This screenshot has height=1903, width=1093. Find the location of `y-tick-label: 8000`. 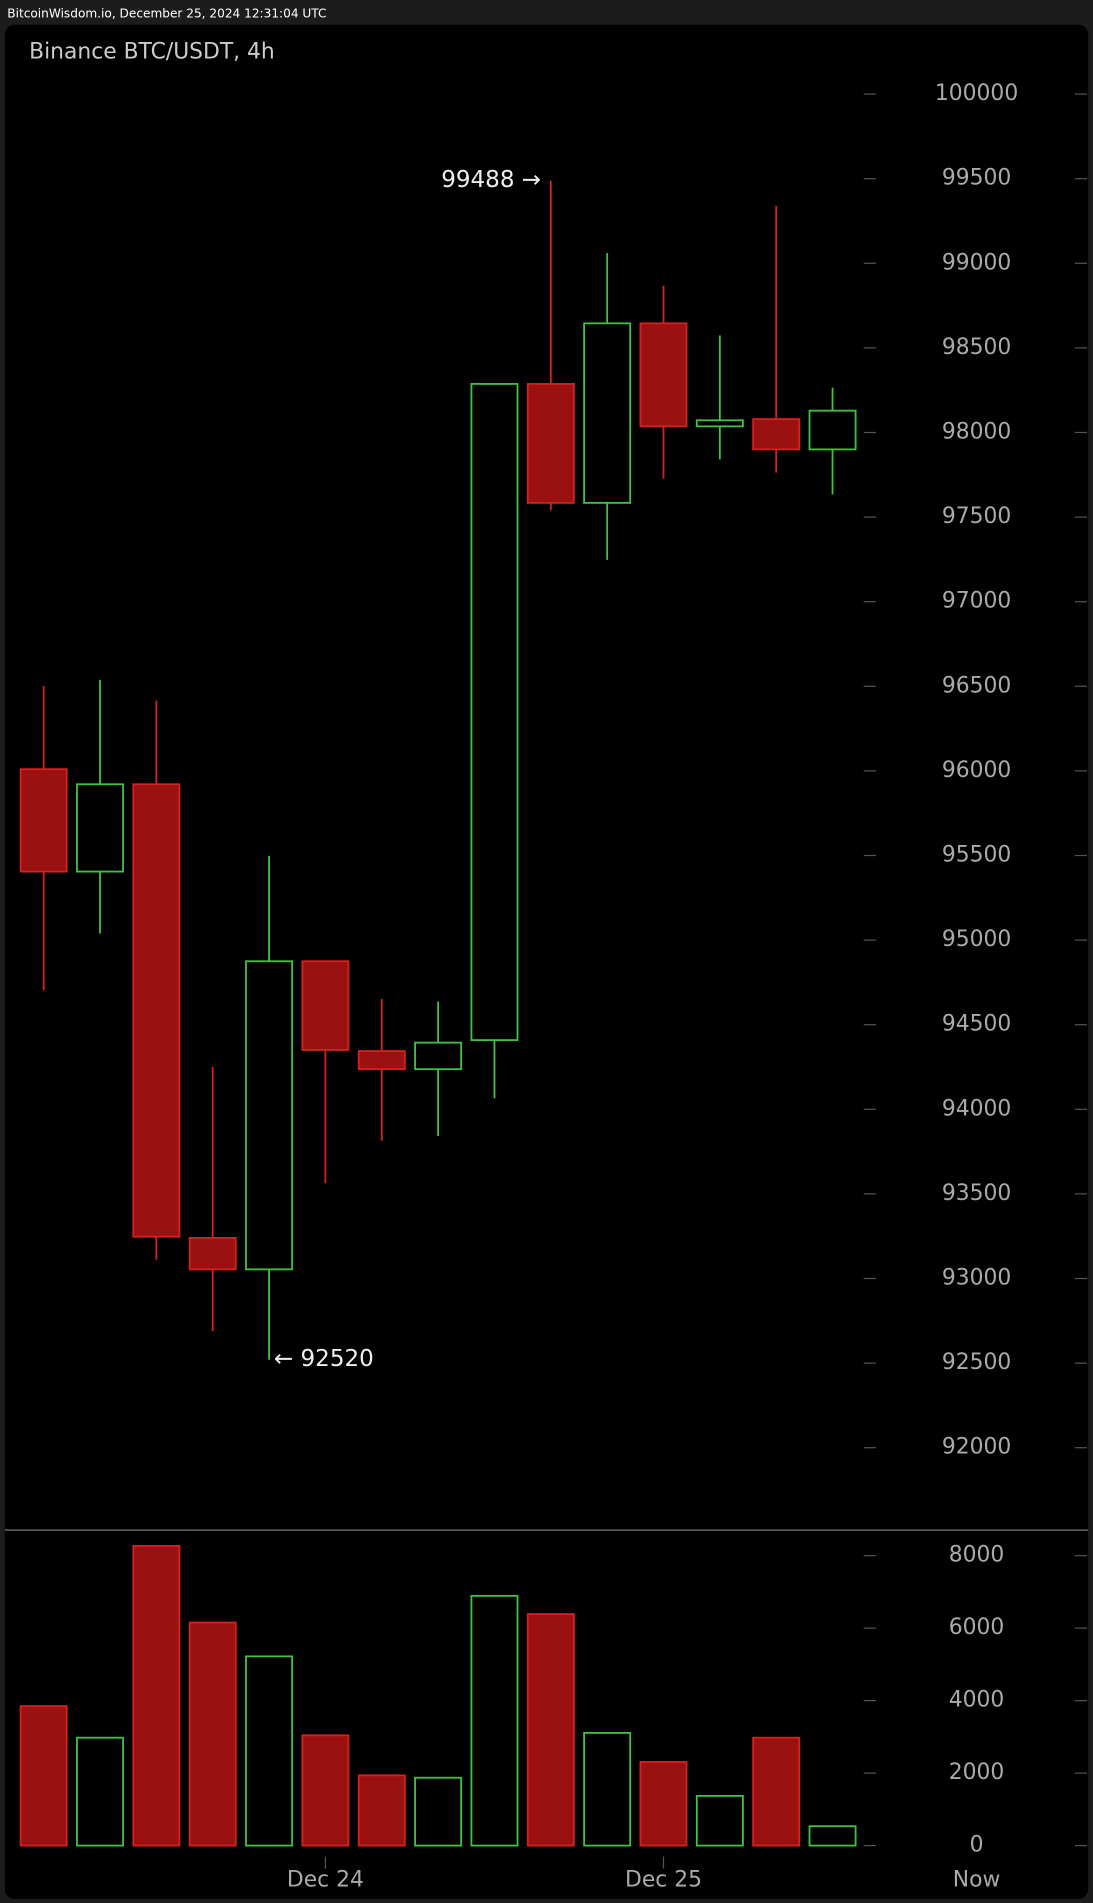

y-tick-label: 8000 is located at coordinates (977, 1555).